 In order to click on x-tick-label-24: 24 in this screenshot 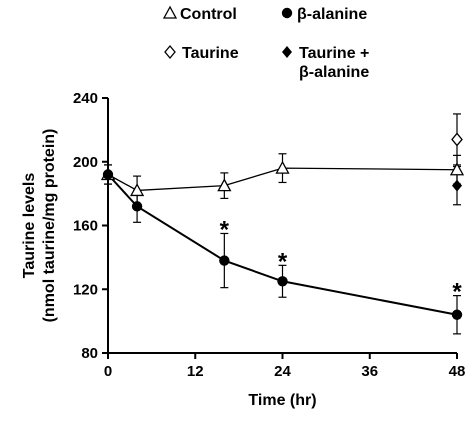, I will do `click(282, 371)`.